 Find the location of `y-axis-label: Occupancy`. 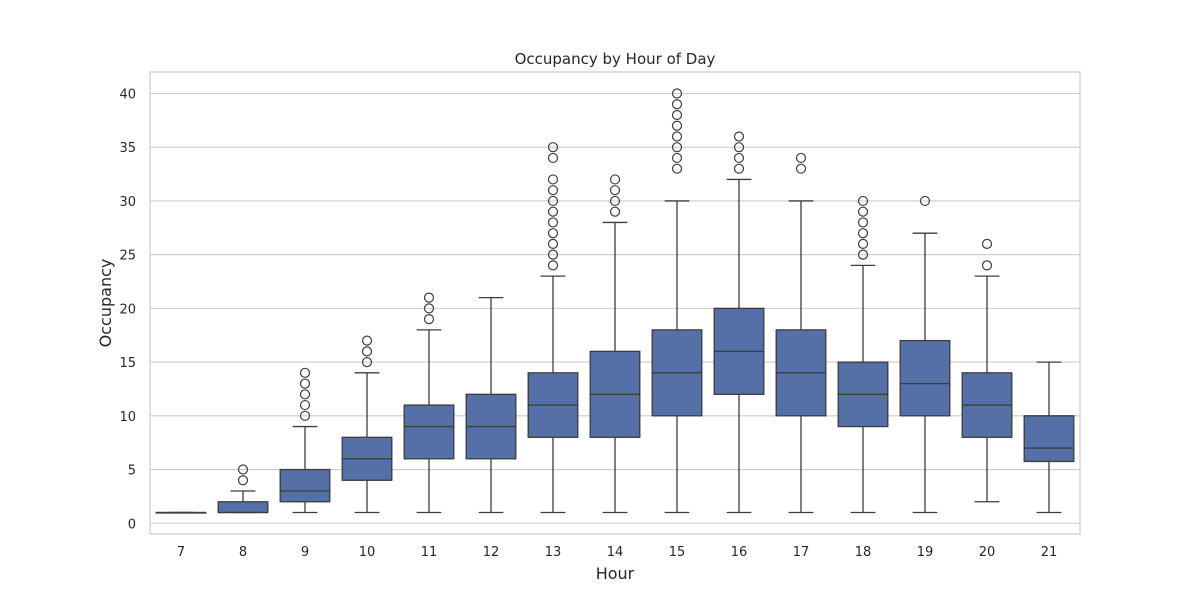

y-axis-label: Occupancy is located at coordinates (105, 303).